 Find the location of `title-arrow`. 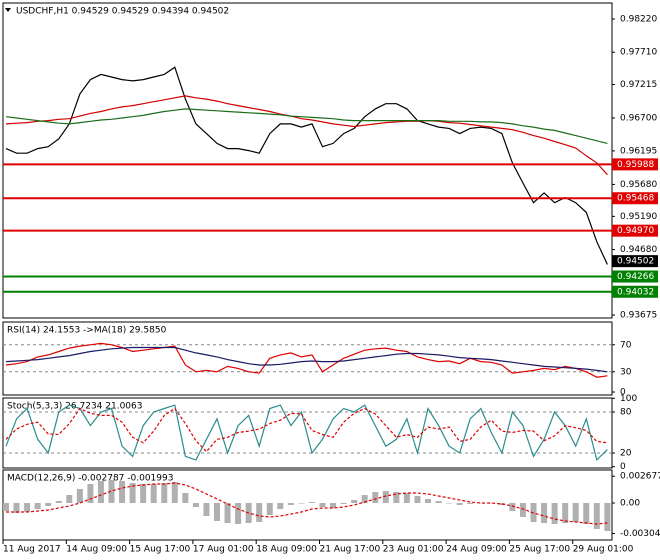

title-arrow is located at coordinates (8, 10).